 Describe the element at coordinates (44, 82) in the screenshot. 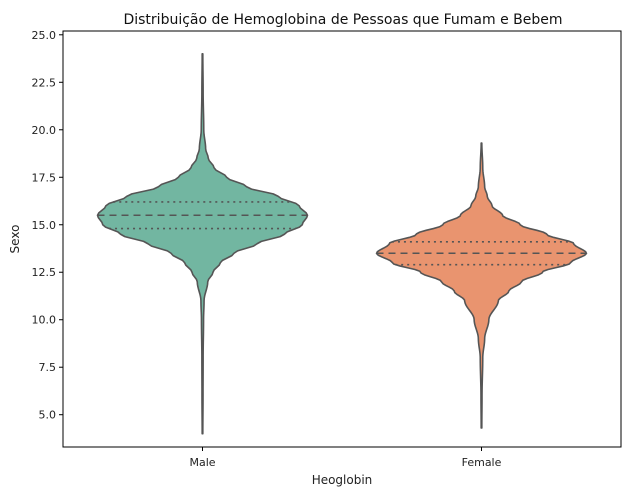

I see `y-tick-label: 22.5` at that location.